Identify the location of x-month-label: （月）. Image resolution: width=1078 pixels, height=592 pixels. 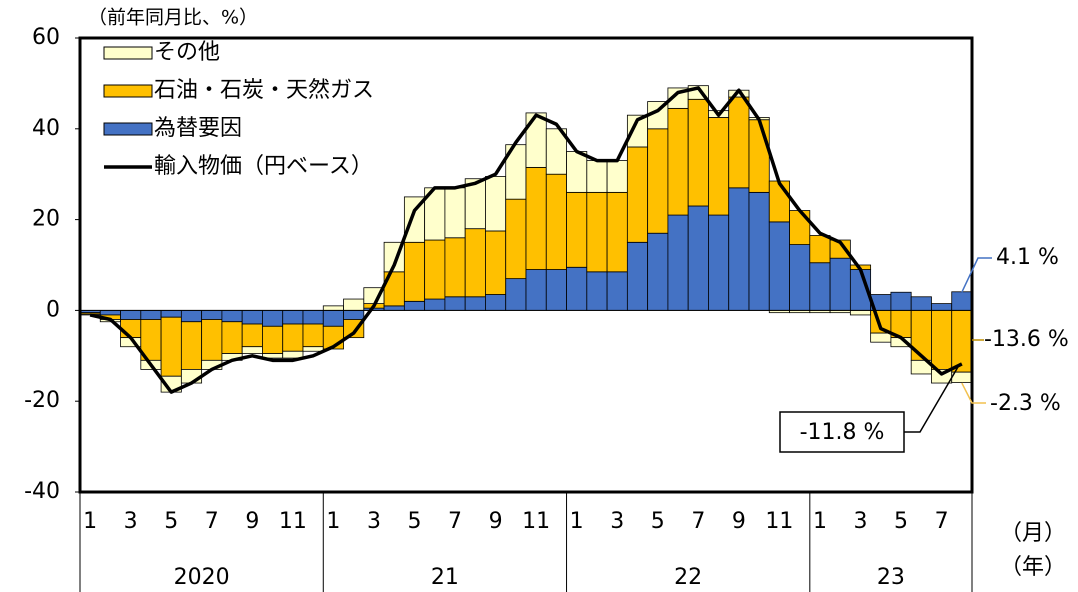
(1033, 533).